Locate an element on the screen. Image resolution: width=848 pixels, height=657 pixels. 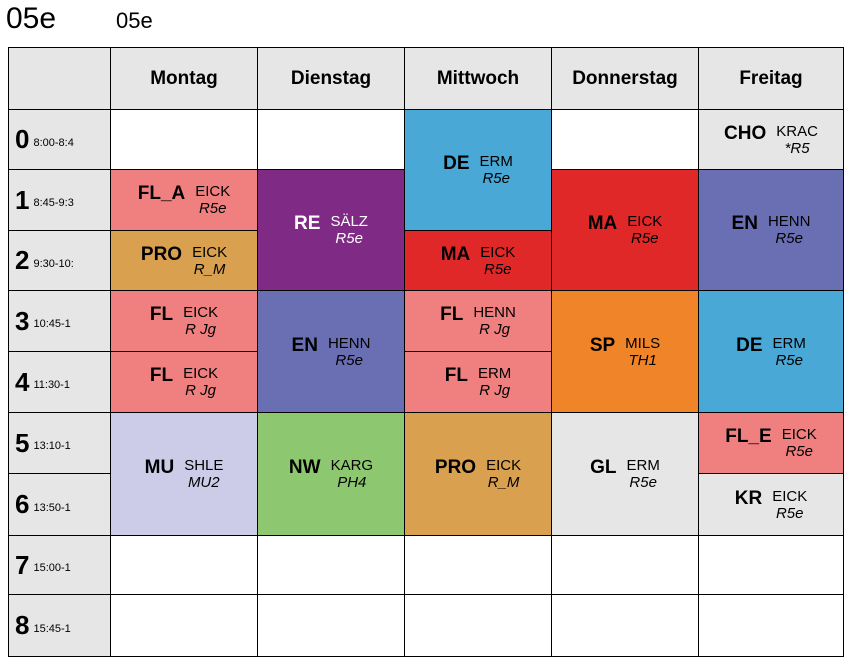
lesson-subject: DE is located at coordinates (749, 345).